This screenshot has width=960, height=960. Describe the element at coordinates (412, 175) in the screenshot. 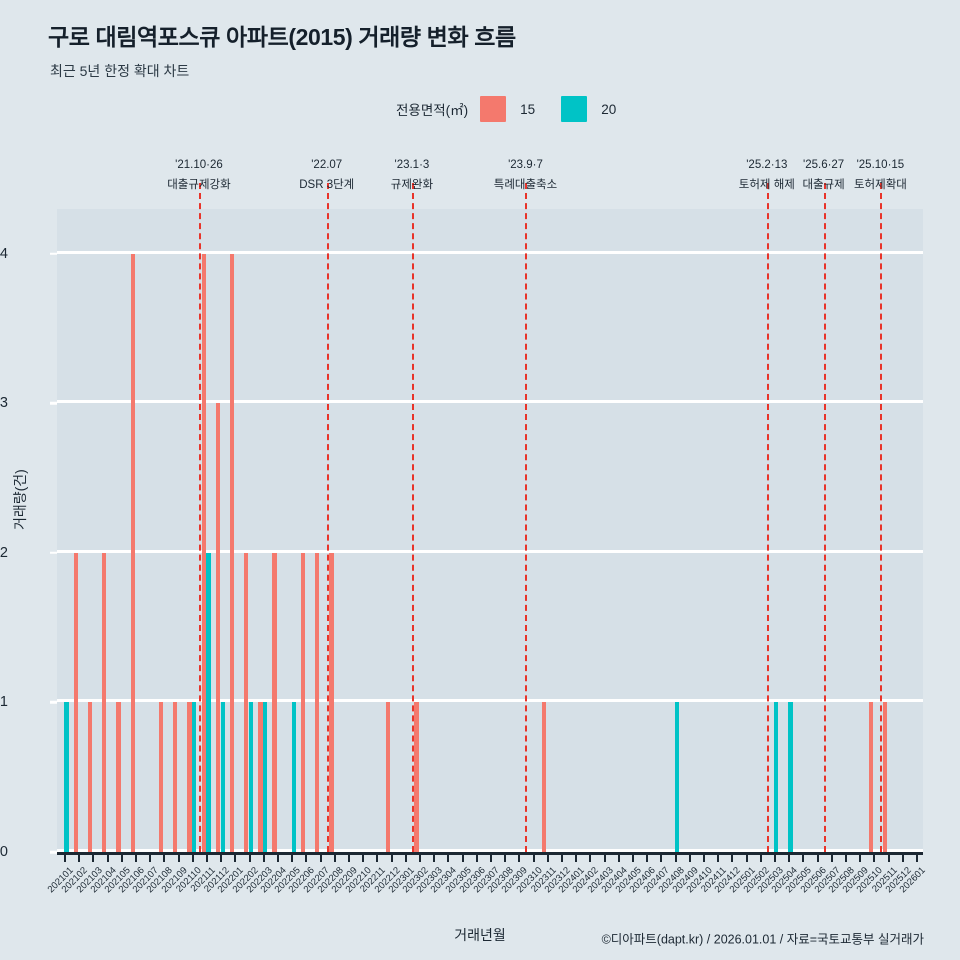

I see `event-annotation-202301: '23.1·3 규제완화` at that location.